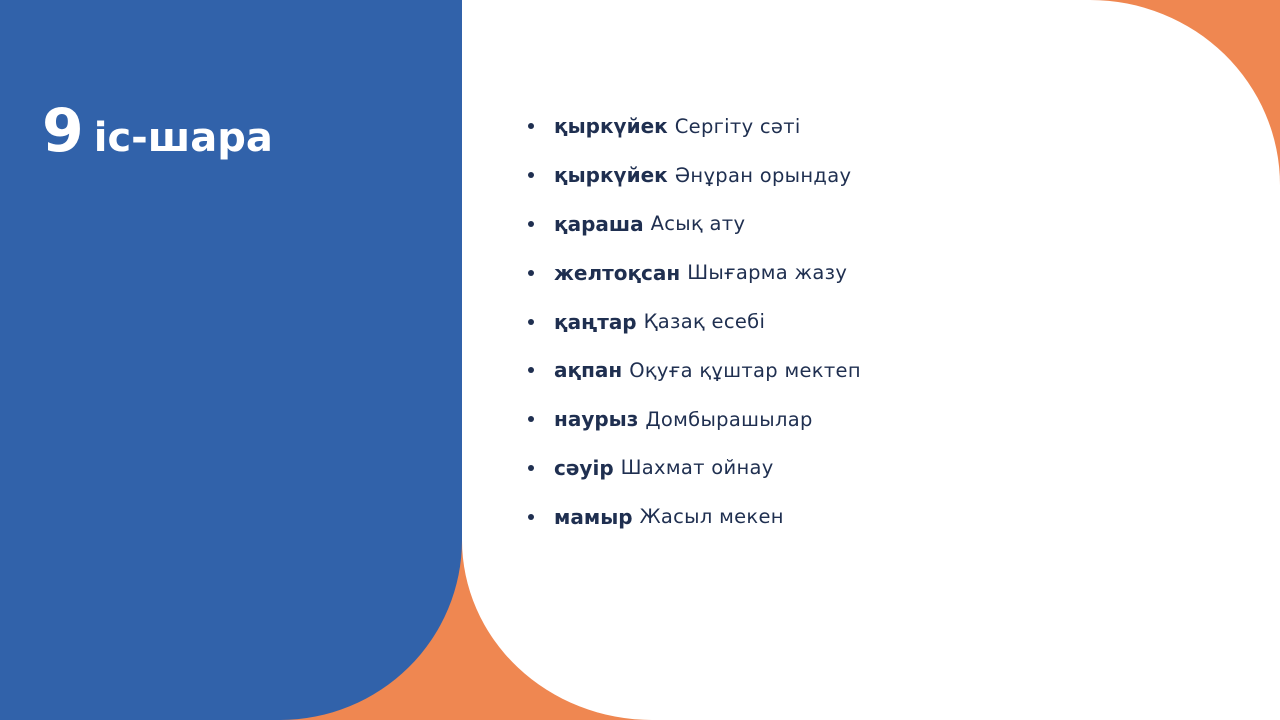  I want to click on item-event: Қазақ есебі, so click(704, 322).